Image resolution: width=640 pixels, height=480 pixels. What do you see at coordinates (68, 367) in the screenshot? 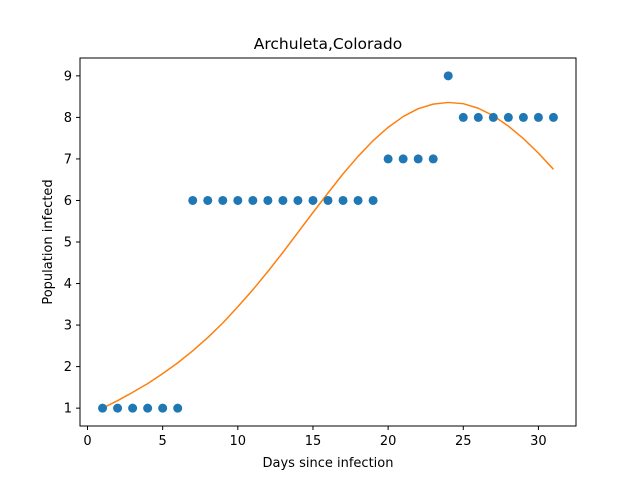
I see `y-tick-label: 2` at bounding box center [68, 367].